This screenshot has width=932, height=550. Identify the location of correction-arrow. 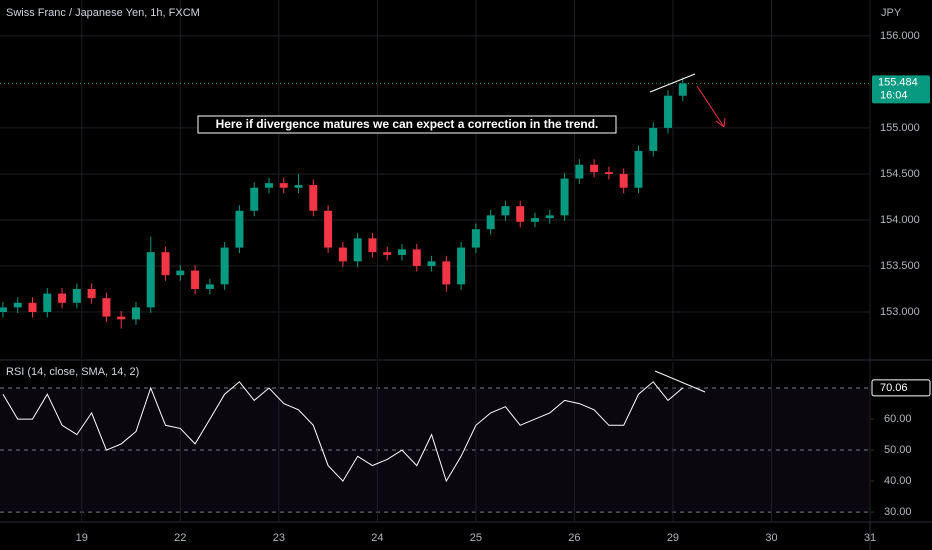
(710, 106).